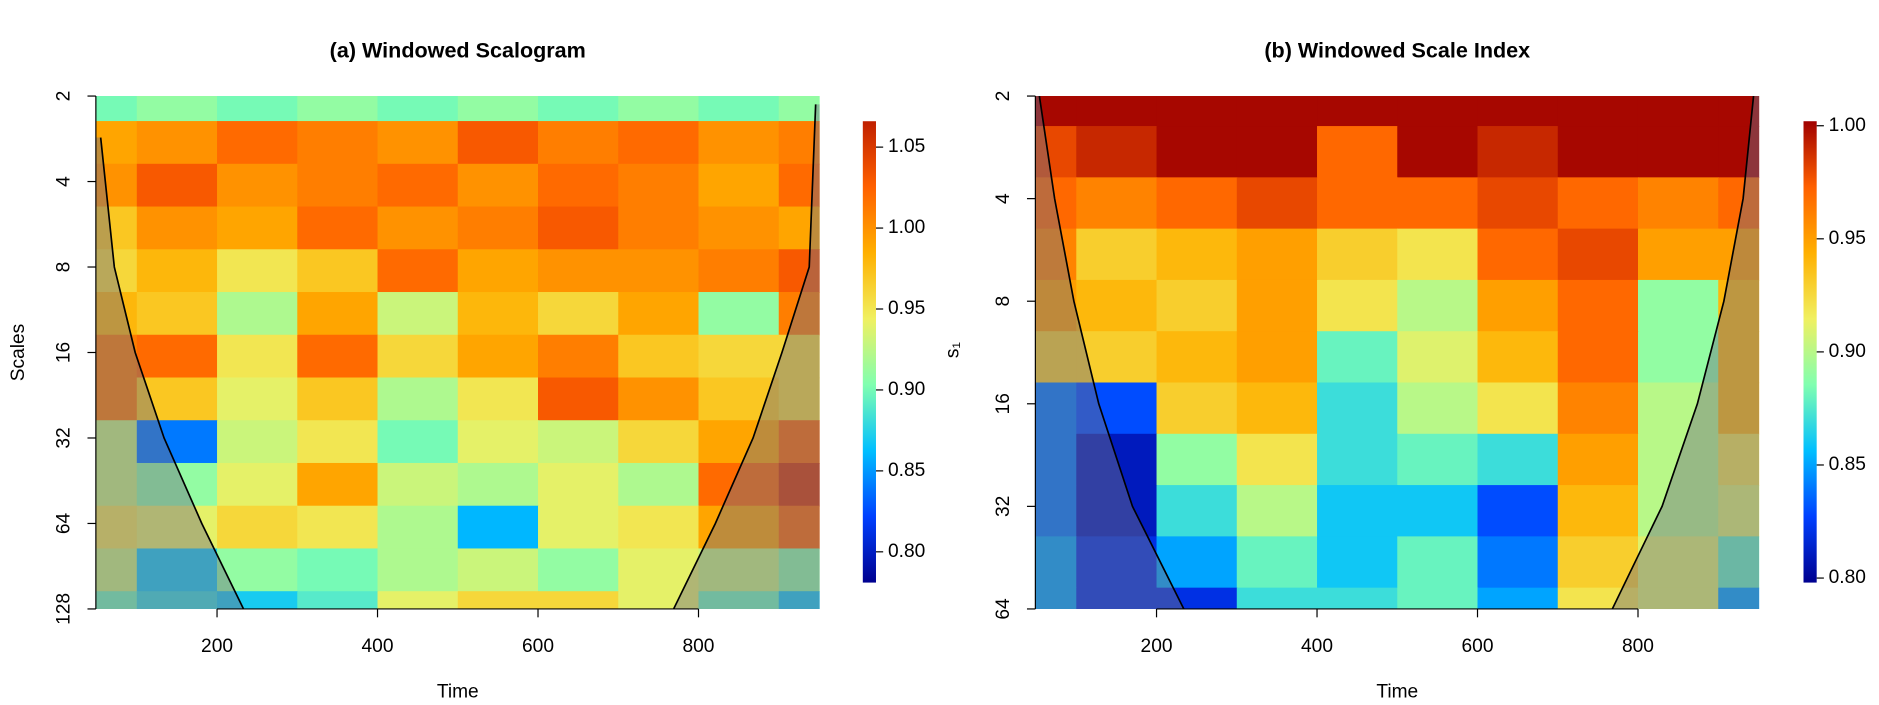 This screenshot has width=1879, height=705. What do you see at coordinates (1847, 351) in the screenshot?
I see `colorbar-tick-label: 0.90` at bounding box center [1847, 351].